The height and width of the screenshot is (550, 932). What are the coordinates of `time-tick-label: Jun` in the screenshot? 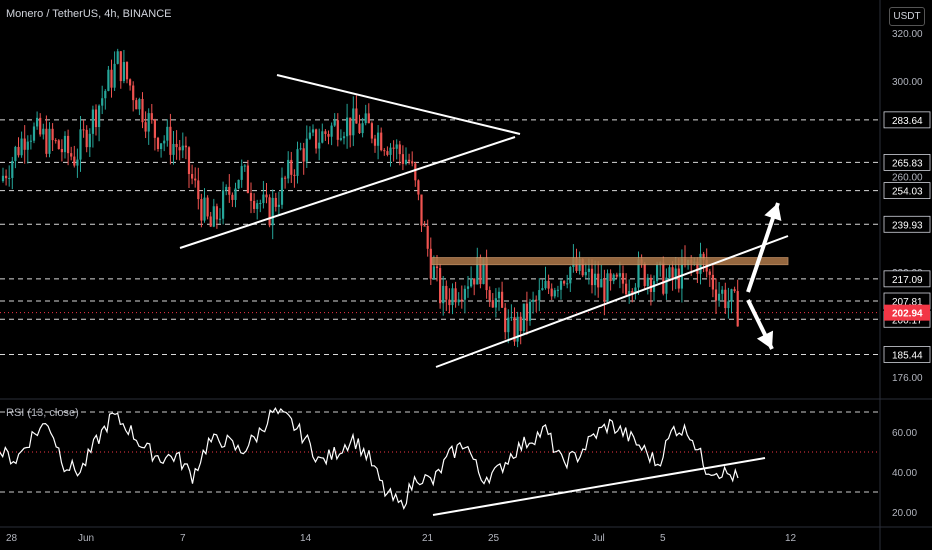 It's located at (86, 538).